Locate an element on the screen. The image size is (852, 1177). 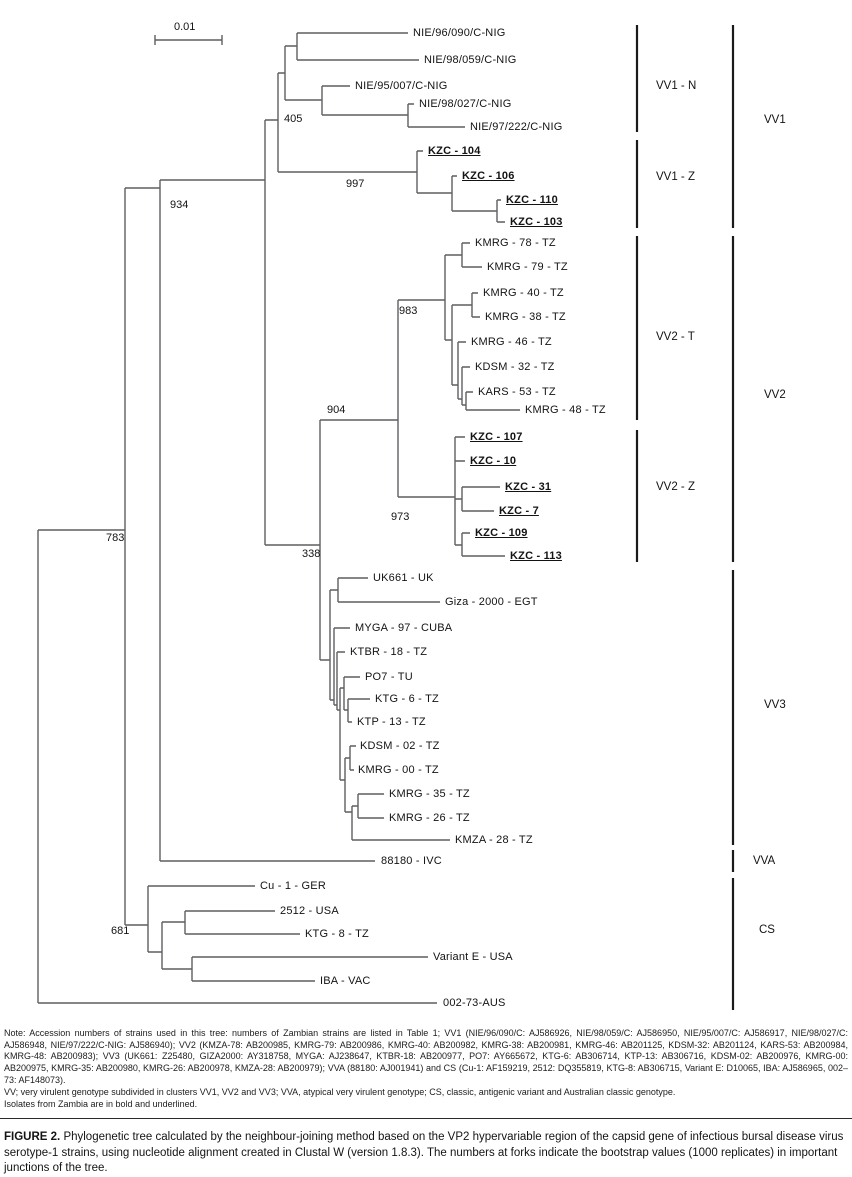
bootstrap-value: 973 is located at coordinates (400, 517).